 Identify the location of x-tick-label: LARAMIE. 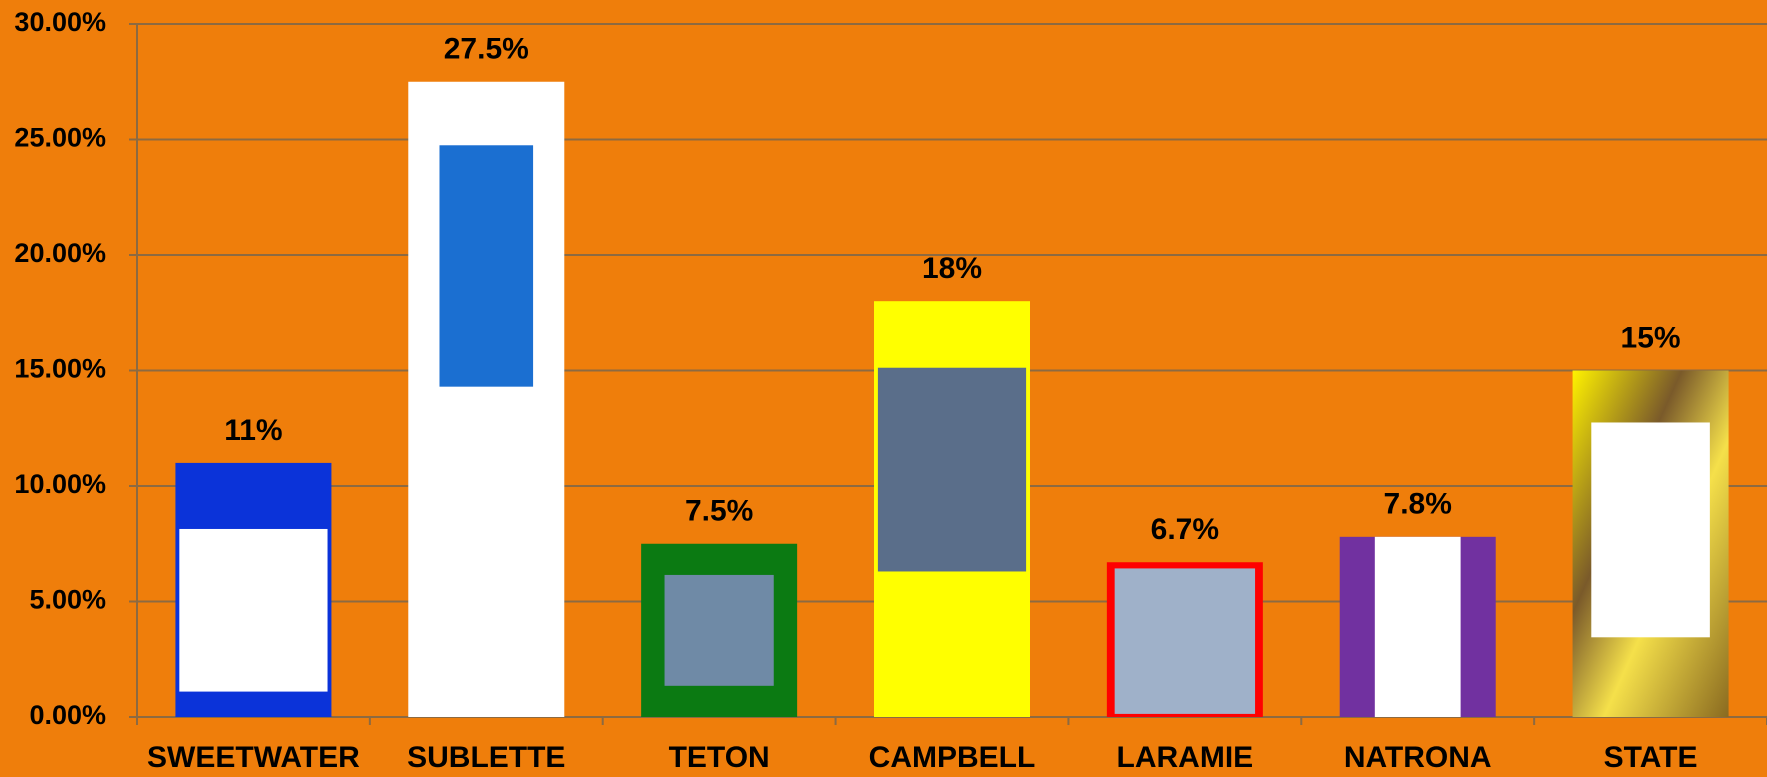
(1185, 757).